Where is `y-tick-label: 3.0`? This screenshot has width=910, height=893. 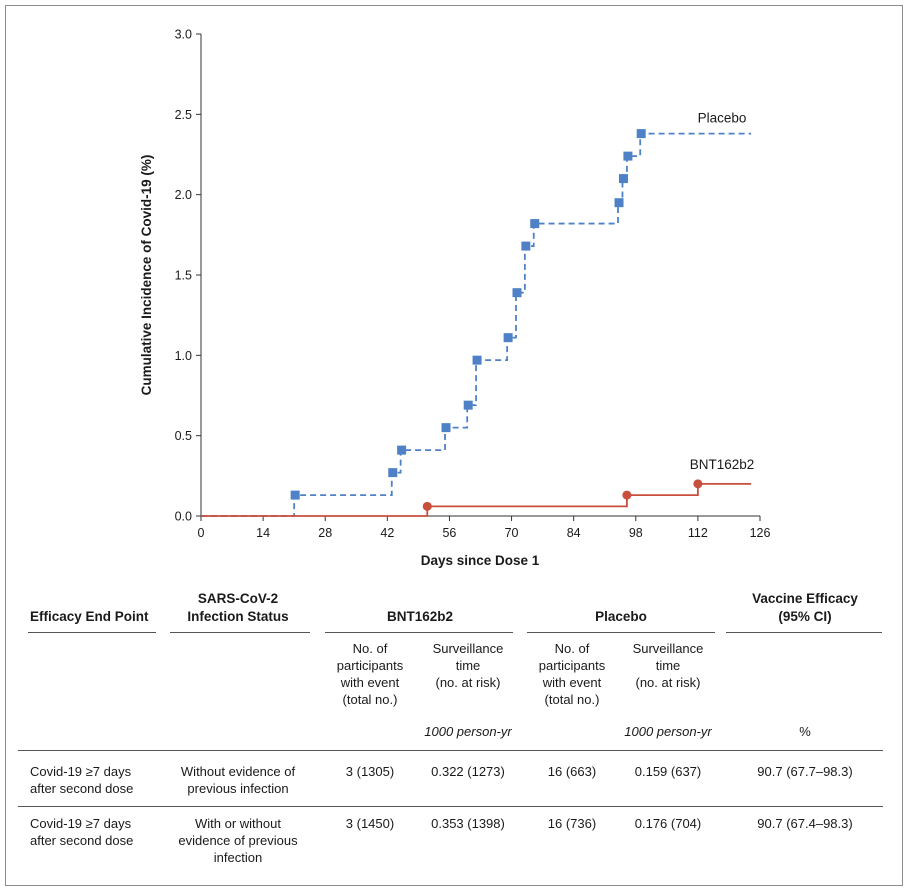
y-tick-label: 3.0 is located at coordinates (183, 35).